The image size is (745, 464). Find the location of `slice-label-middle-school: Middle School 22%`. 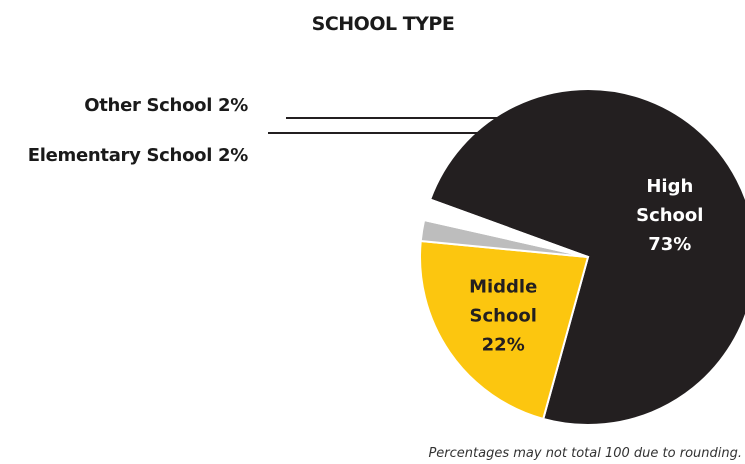

slice-label-middle-school: Middle School 22% is located at coordinates (503, 315).